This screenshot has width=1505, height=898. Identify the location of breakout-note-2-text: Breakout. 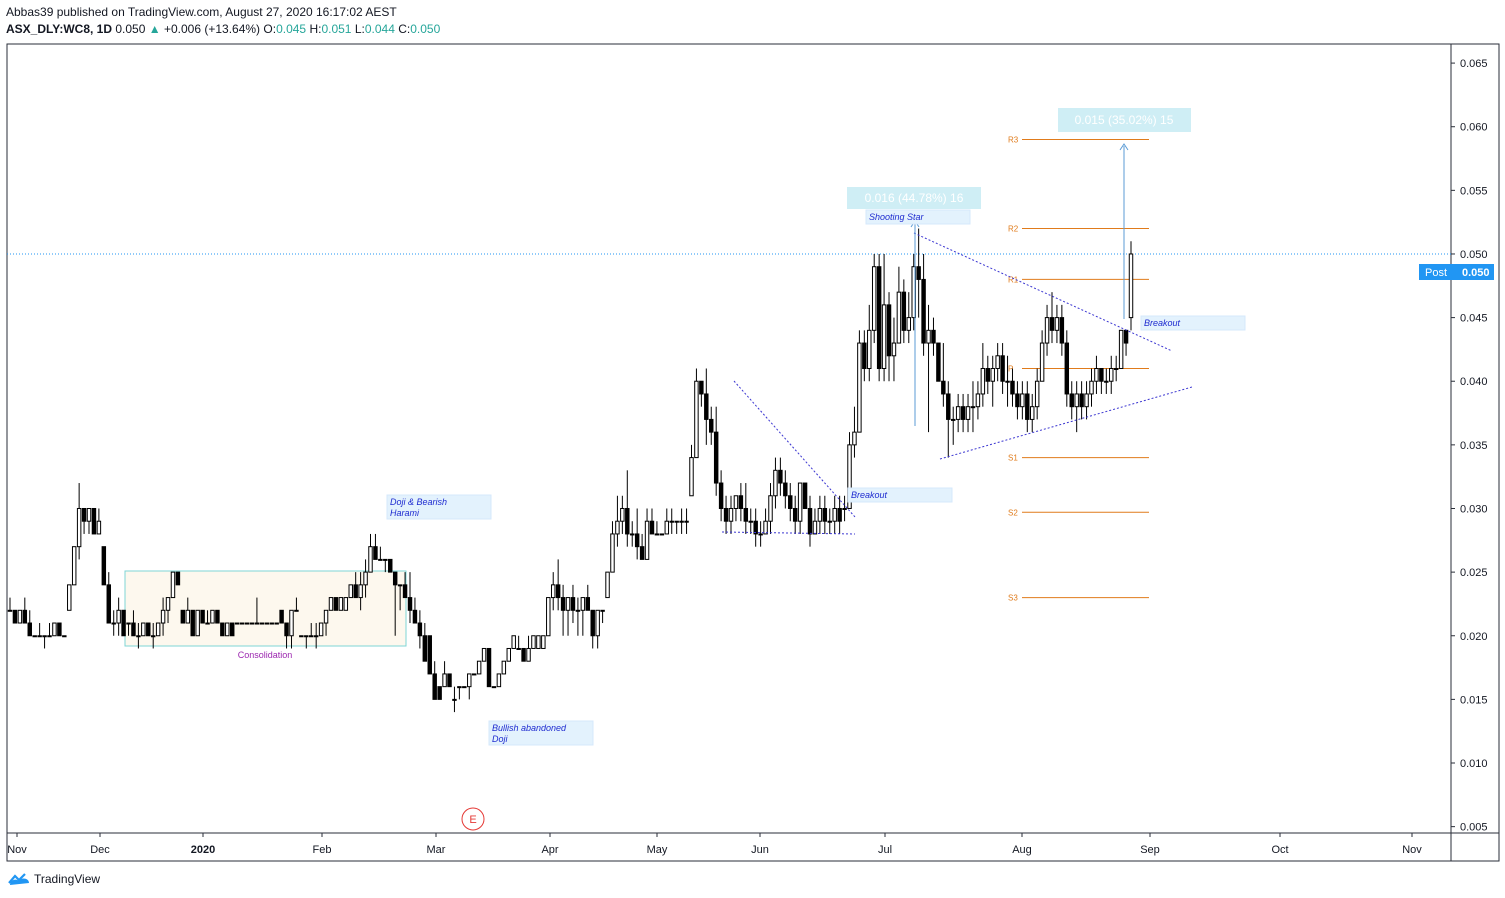
(1162, 323).